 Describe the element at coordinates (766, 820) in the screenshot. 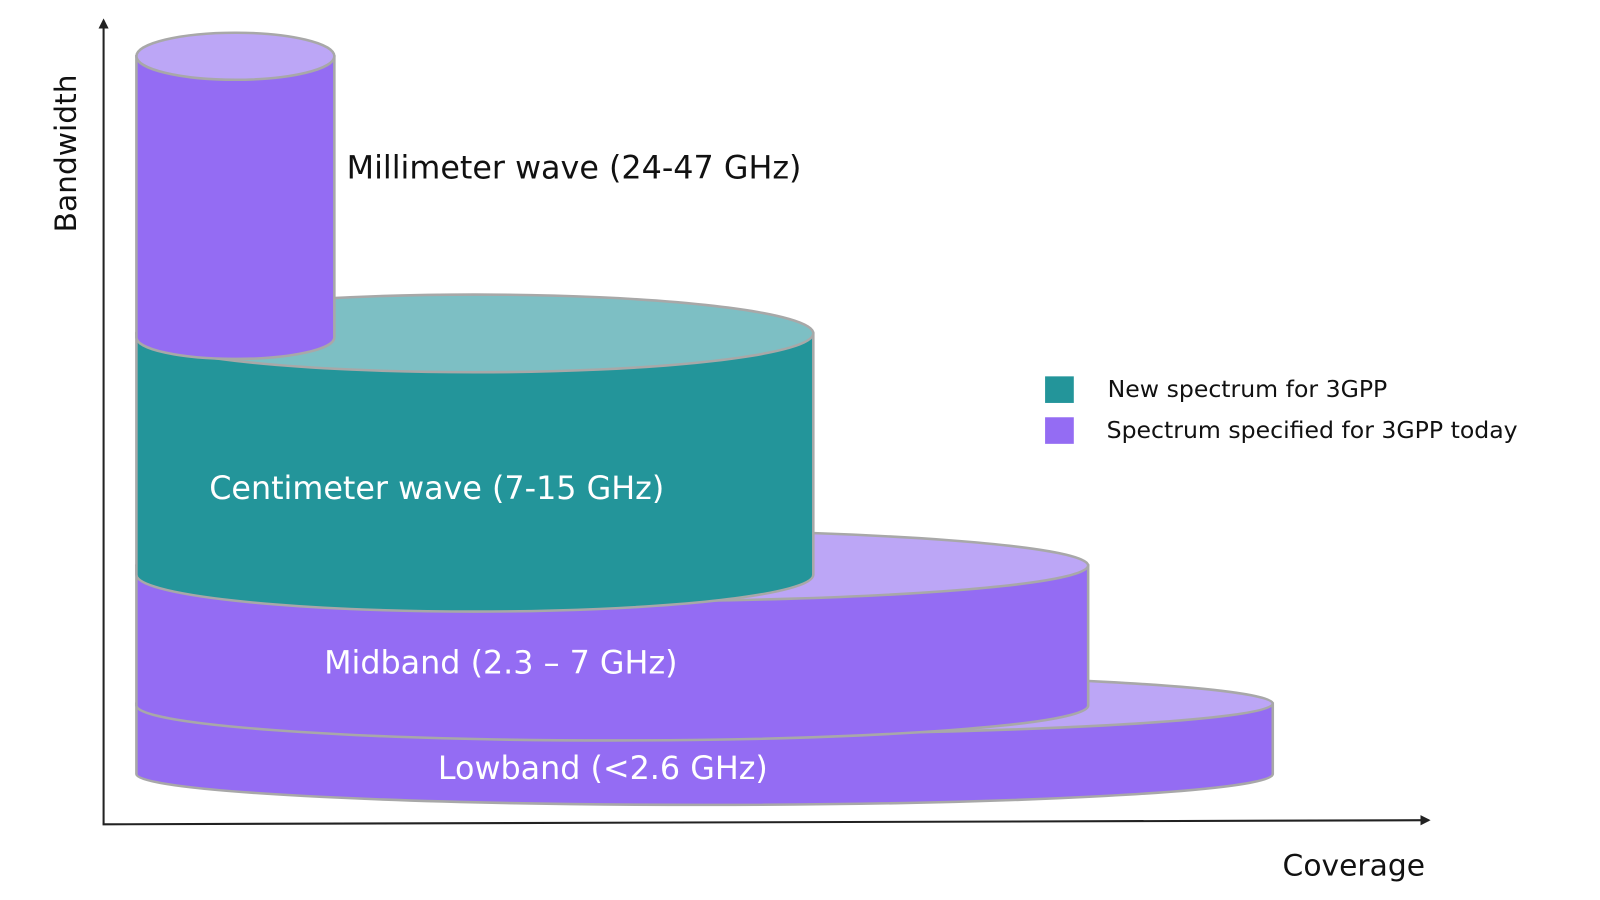

I see `x-axis` at that location.